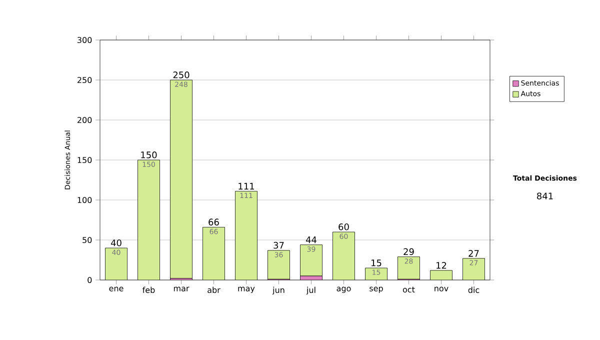 This screenshot has height=340, width=600. I want to click on total-label: 60, so click(343, 226).